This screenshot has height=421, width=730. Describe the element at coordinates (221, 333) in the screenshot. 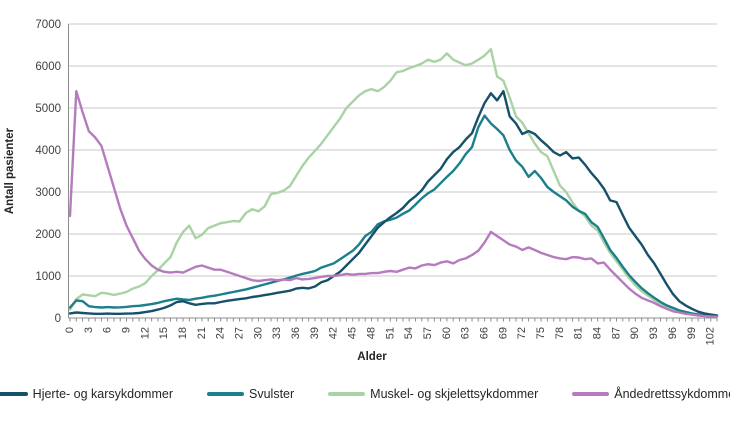

I see `x-tick-label-24: 24` at that location.